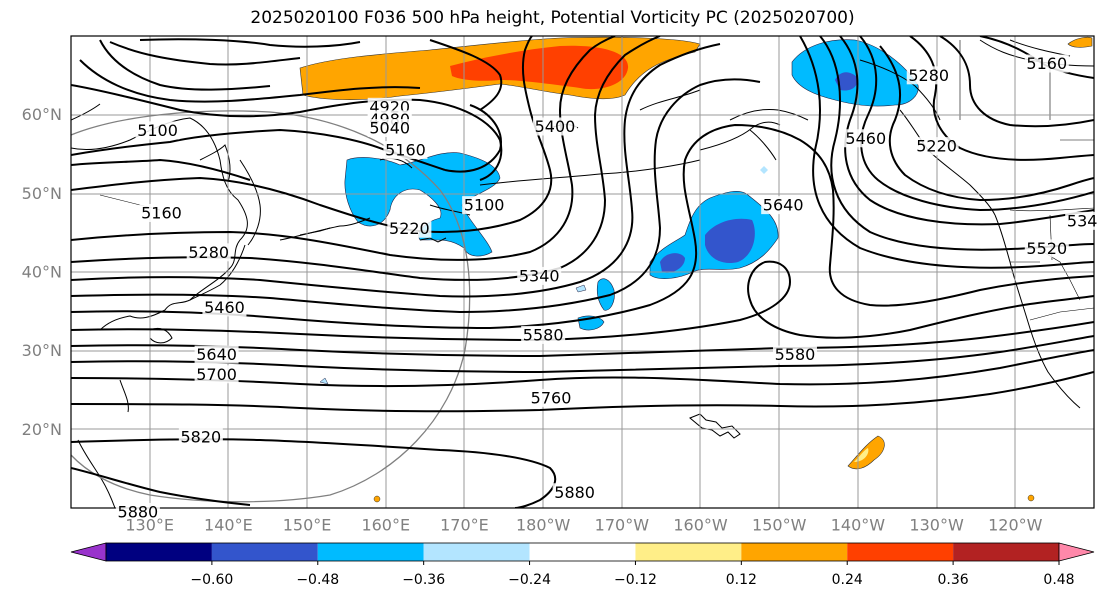 This screenshot has width=1105, height=601. I want to click on lat-label: 40°N, so click(42, 272).